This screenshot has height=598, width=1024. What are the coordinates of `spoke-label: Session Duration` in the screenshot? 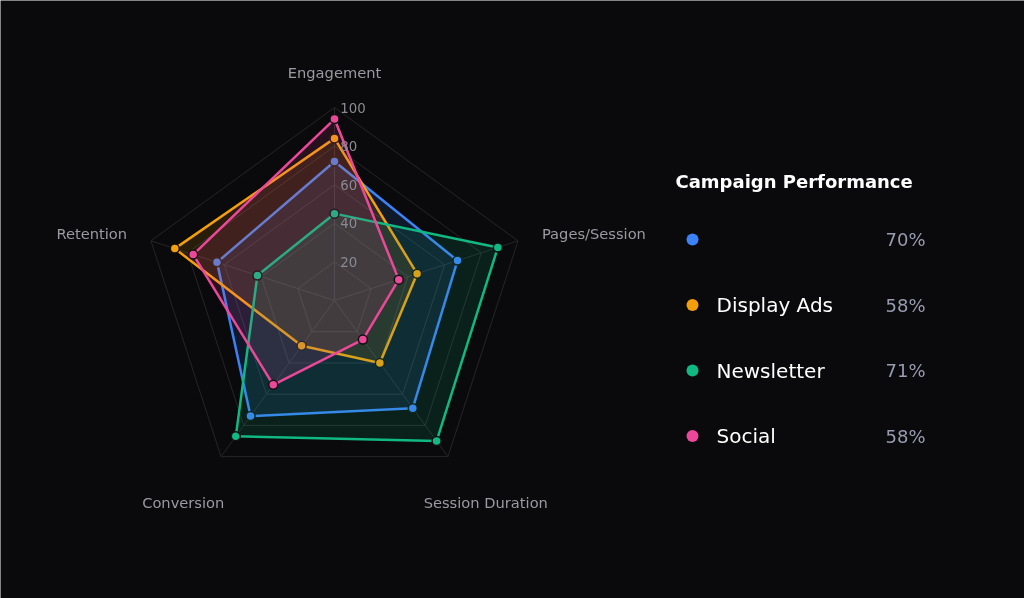 It's located at (485, 502).